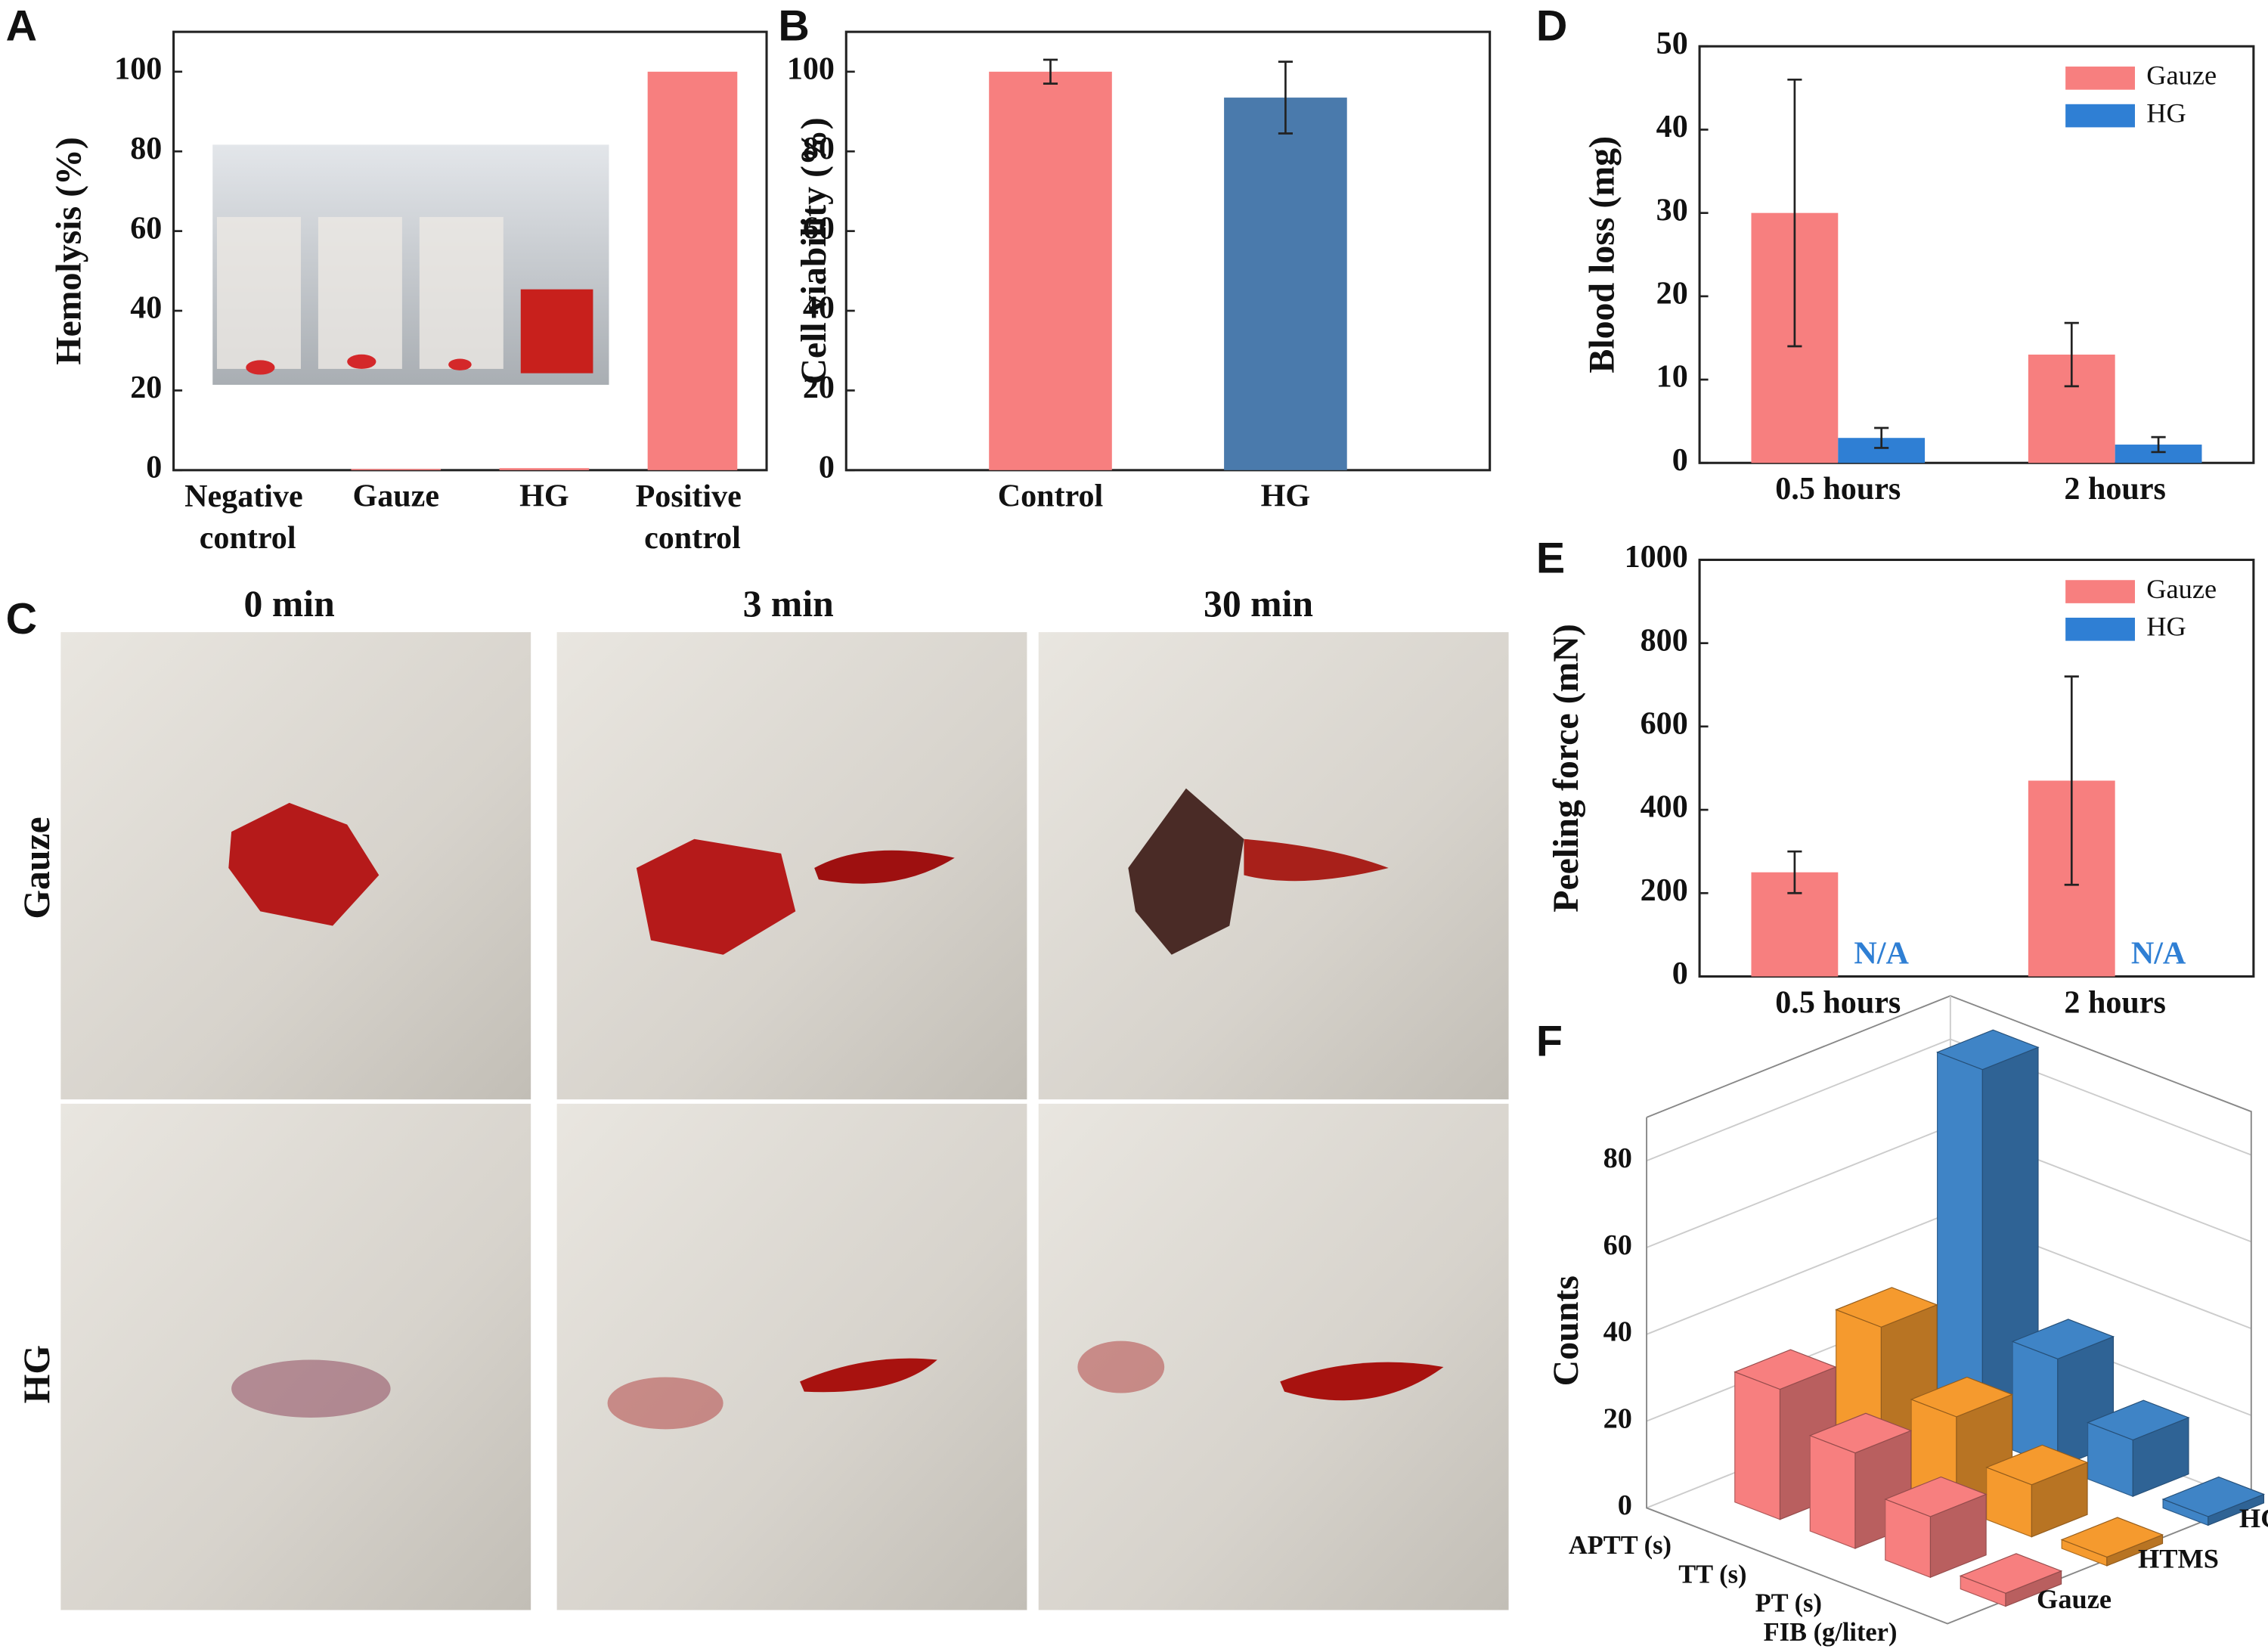 The width and height of the screenshot is (2268, 1652). I want to click on y-axis-label: Counts, so click(1566, 1331).